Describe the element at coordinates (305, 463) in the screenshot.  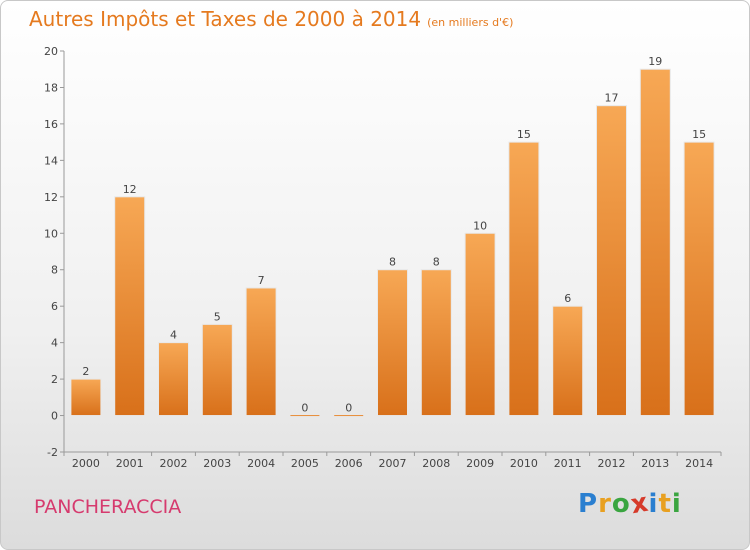
I see `x-tick-label: 2005` at that location.